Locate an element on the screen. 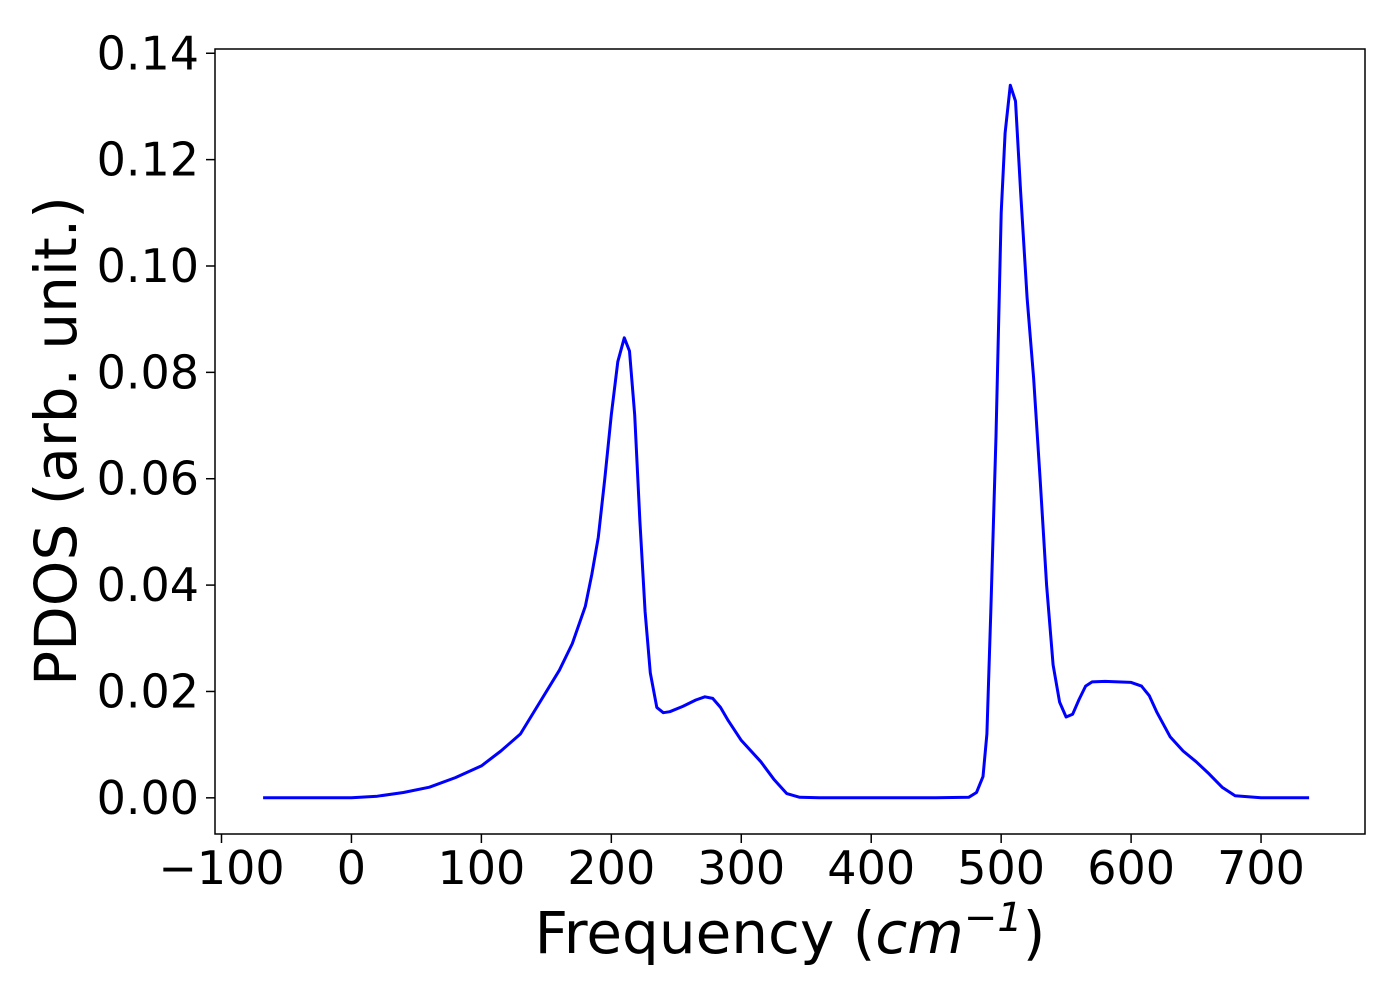 Image resolution: width=1400 pixels, height=1000 pixels. x-tick-label: 600 is located at coordinates (1131, 868).